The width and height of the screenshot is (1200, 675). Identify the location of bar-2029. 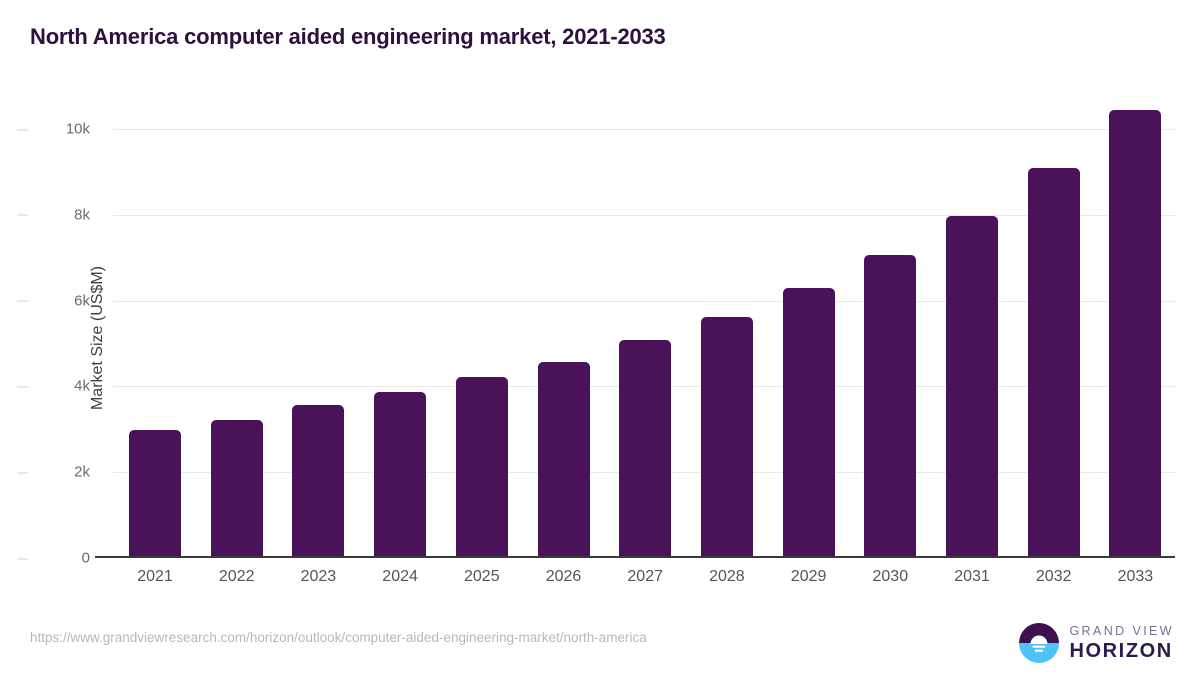
(808, 423).